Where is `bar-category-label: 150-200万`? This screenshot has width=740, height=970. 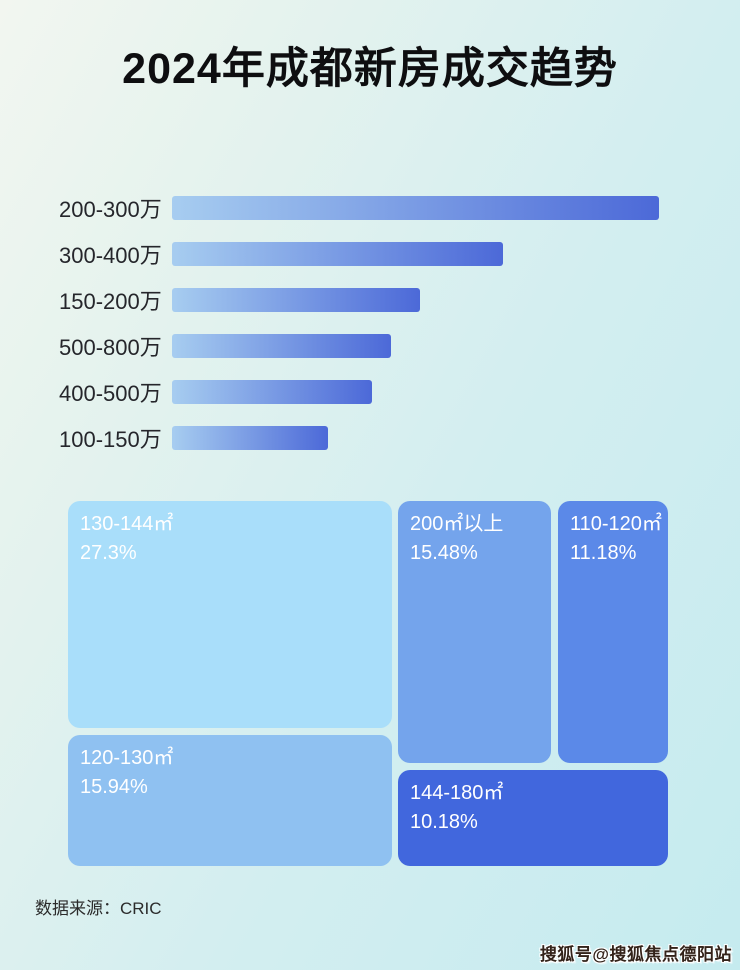 bar-category-label: 150-200万 is located at coordinates (110, 301).